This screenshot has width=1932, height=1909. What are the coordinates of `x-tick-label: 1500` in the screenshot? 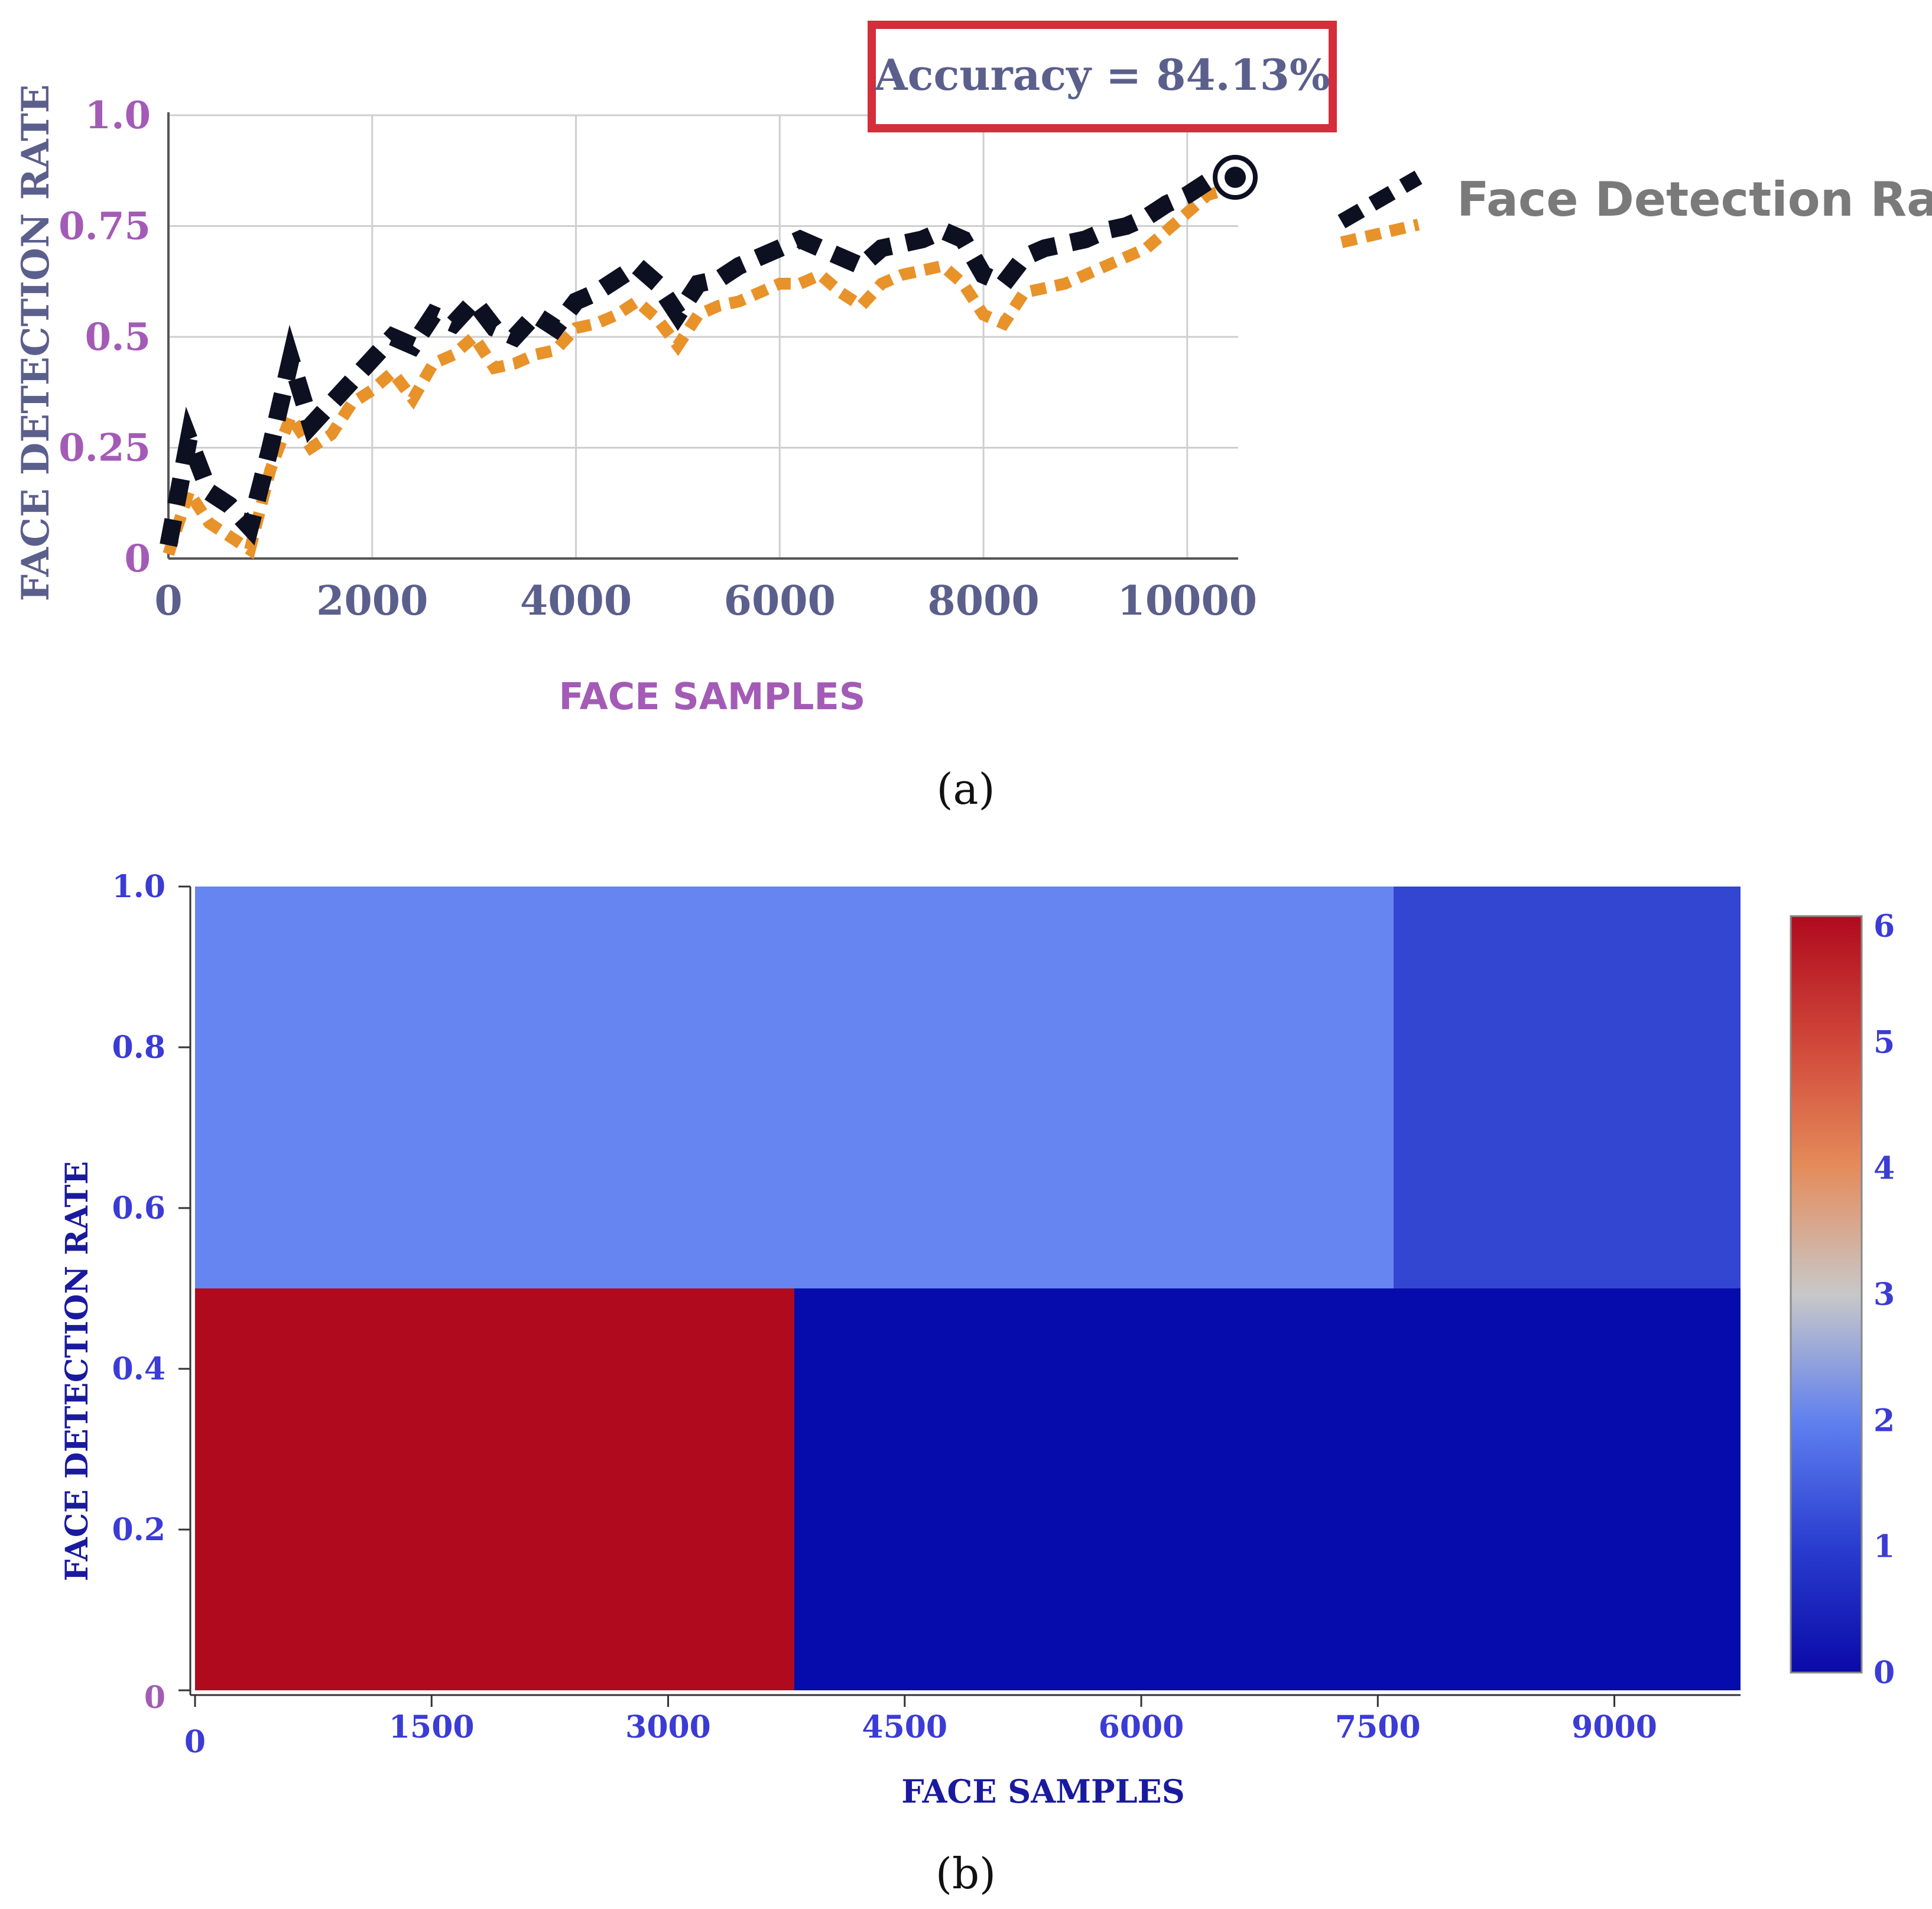 It's located at (432, 1727).